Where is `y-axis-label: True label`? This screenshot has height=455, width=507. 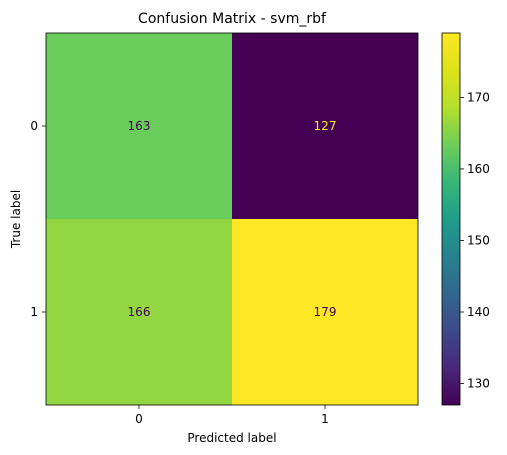 y-axis-label: True label is located at coordinates (16, 219).